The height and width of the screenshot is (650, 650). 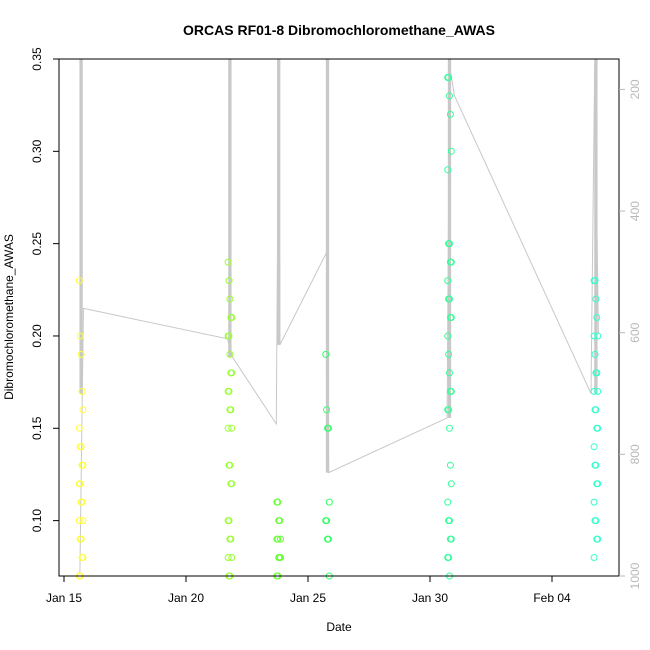 What do you see at coordinates (37, 521) in the screenshot?
I see `y-tick-label: 0.10` at bounding box center [37, 521].